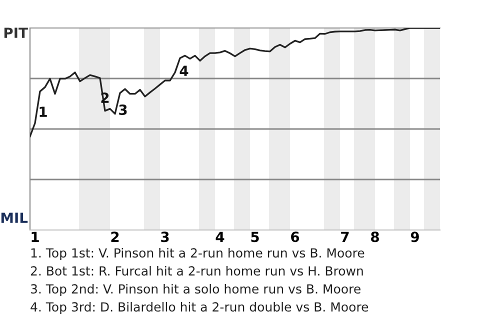  Describe the element at coordinates (14, 217) in the screenshot. I see `text: MIL` at that location.